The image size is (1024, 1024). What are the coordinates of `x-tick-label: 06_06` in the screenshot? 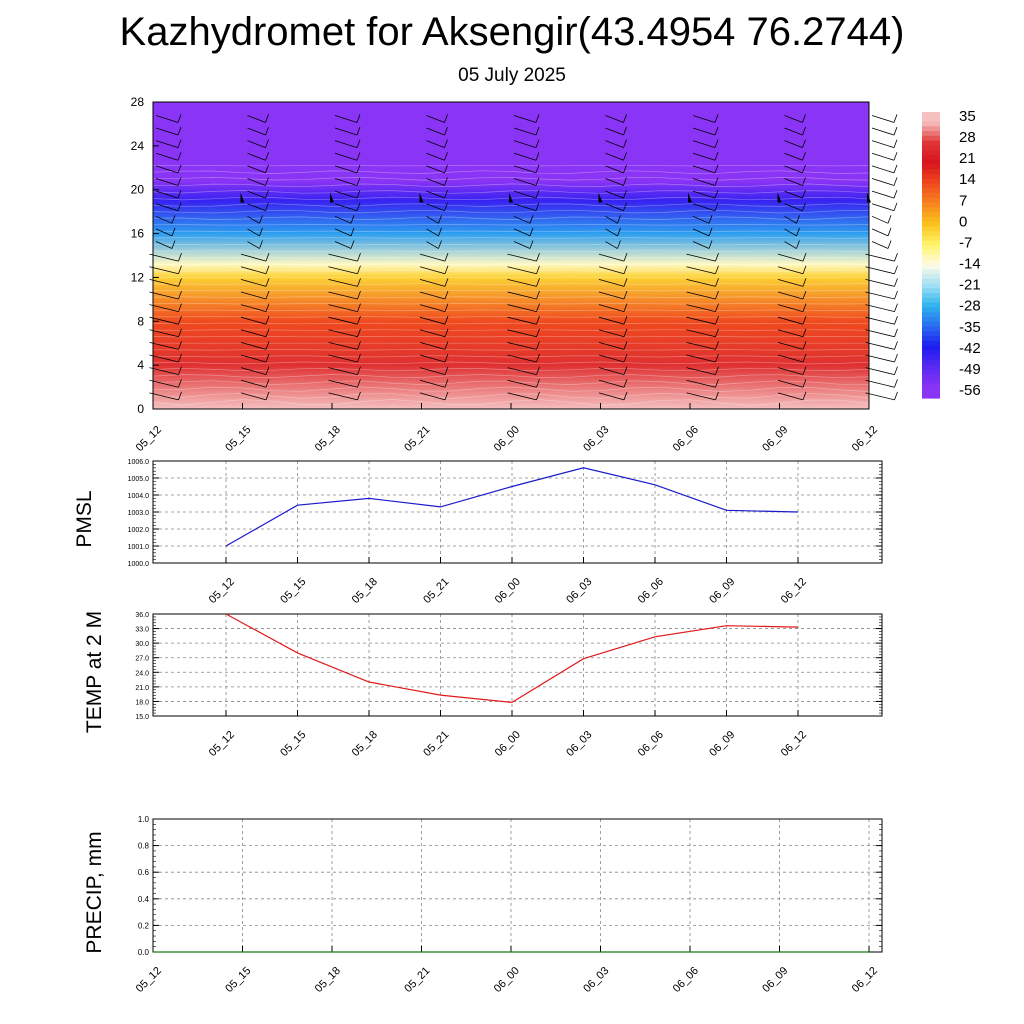 It's located at (686, 980).